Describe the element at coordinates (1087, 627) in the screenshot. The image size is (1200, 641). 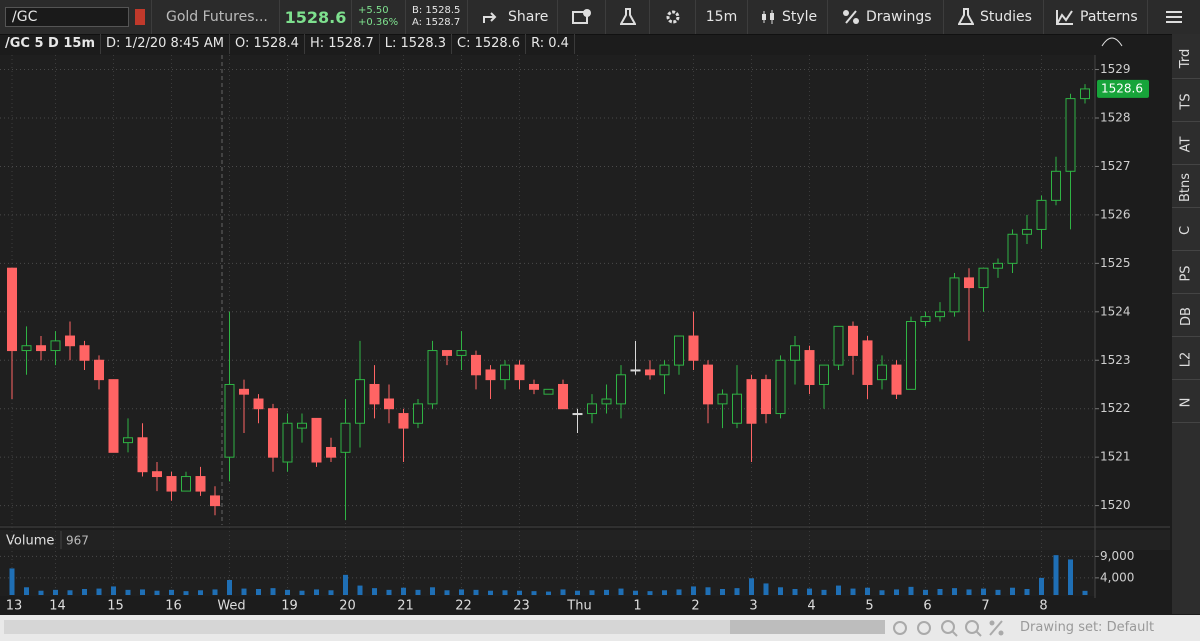
I see `drawing-set: Drawing set: Default` at that location.